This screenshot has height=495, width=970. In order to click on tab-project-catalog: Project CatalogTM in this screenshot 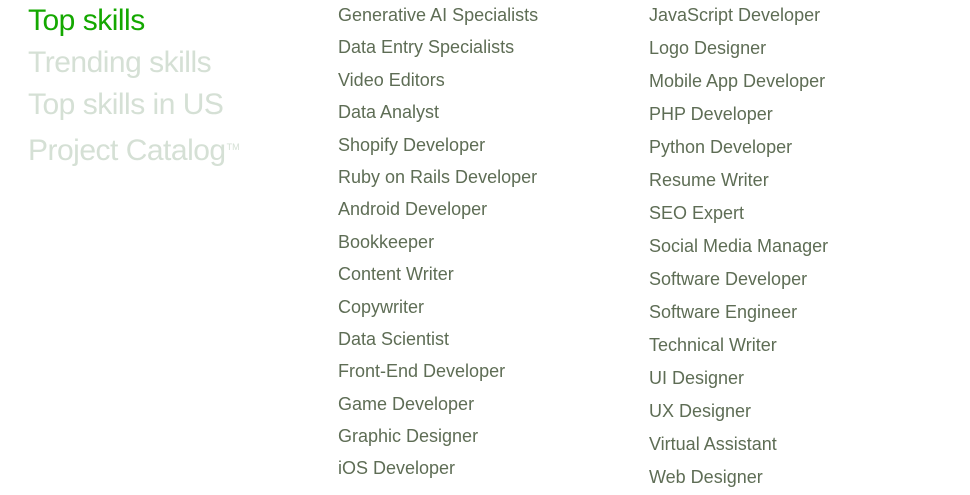, I will do `click(168, 149)`.